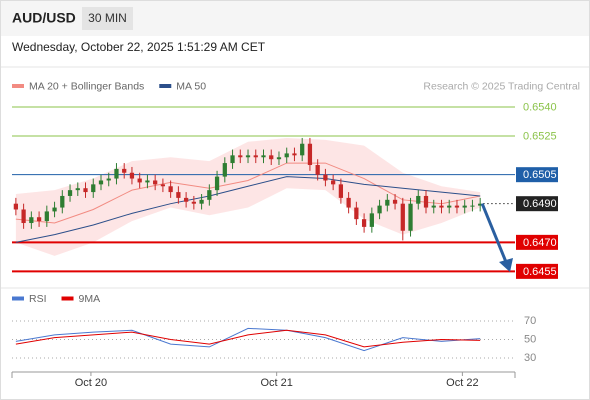 The image size is (590, 400). What do you see at coordinates (540, 175) in the screenshot?
I see `level-label: 0.6505` at bounding box center [540, 175].